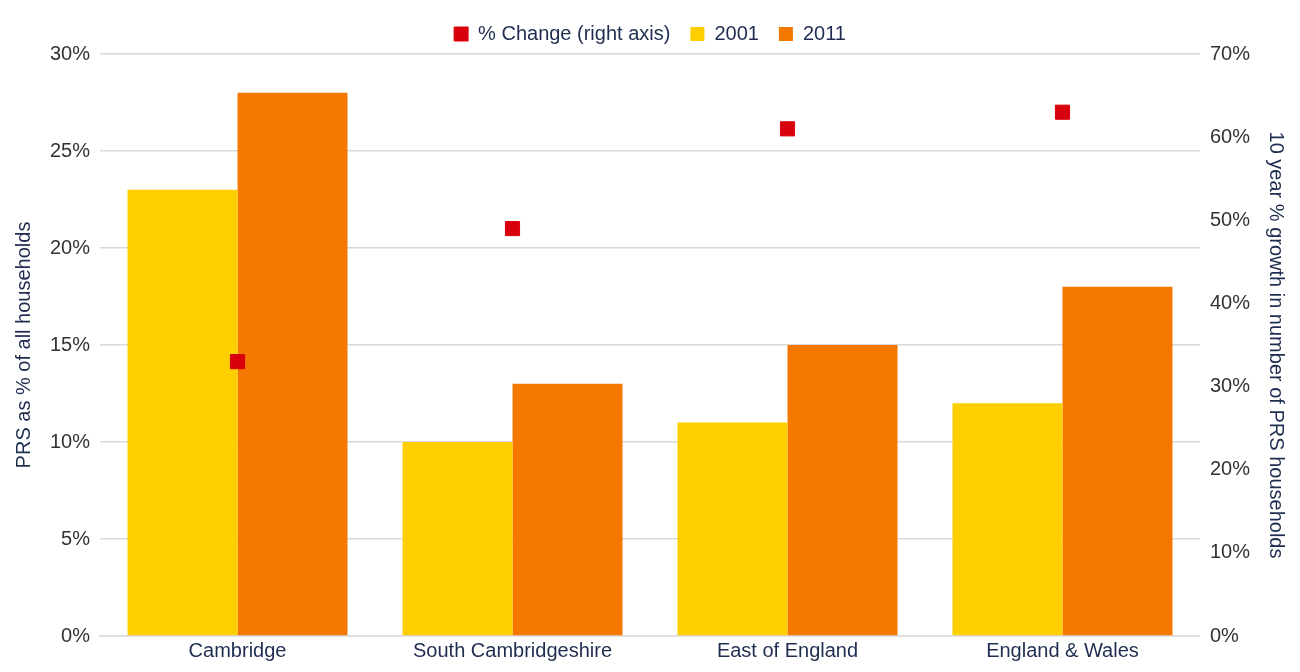 This screenshot has height=672, width=1300. Describe the element at coordinates (1230, 385) in the screenshot. I see `y2-tick-label: 30%` at that location.